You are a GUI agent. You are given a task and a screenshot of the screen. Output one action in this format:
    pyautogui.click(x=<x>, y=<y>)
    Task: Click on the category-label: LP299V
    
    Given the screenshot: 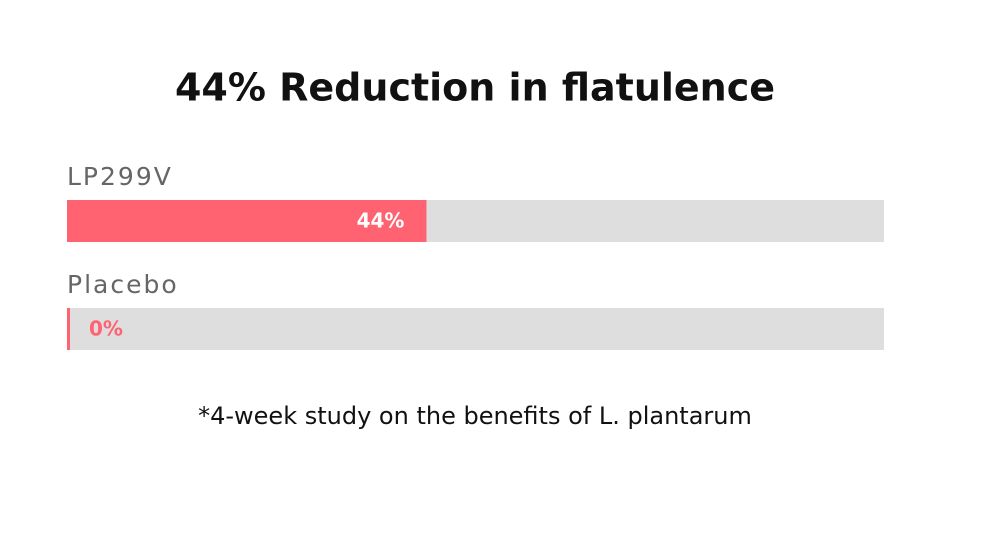 What is the action you would take?
    pyautogui.click(x=120, y=176)
    